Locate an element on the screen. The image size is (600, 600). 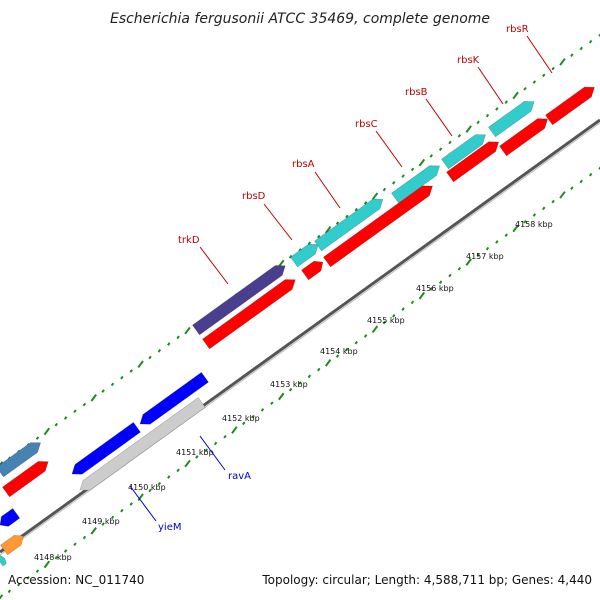
gene-label-rbsA: rbsA is located at coordinates (303, 164).